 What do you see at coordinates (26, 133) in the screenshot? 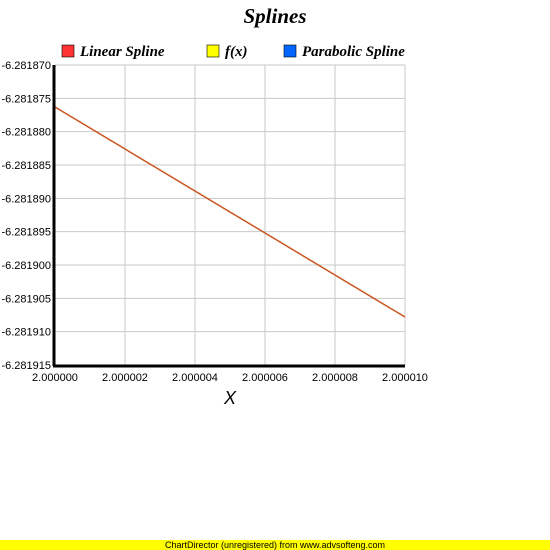
I see `y-tick-label: -6.281880` at bounding box center [26, 133].